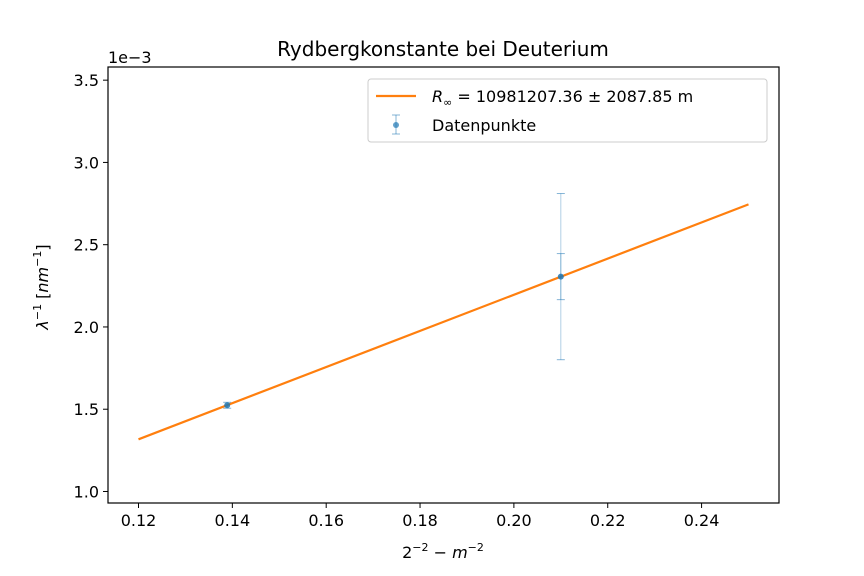 This screenshot has width=864, height=576. Describe the element at coordinates (484, 125) in the screenshot. I see `legend-points-label: Datenpunkte` at that location.